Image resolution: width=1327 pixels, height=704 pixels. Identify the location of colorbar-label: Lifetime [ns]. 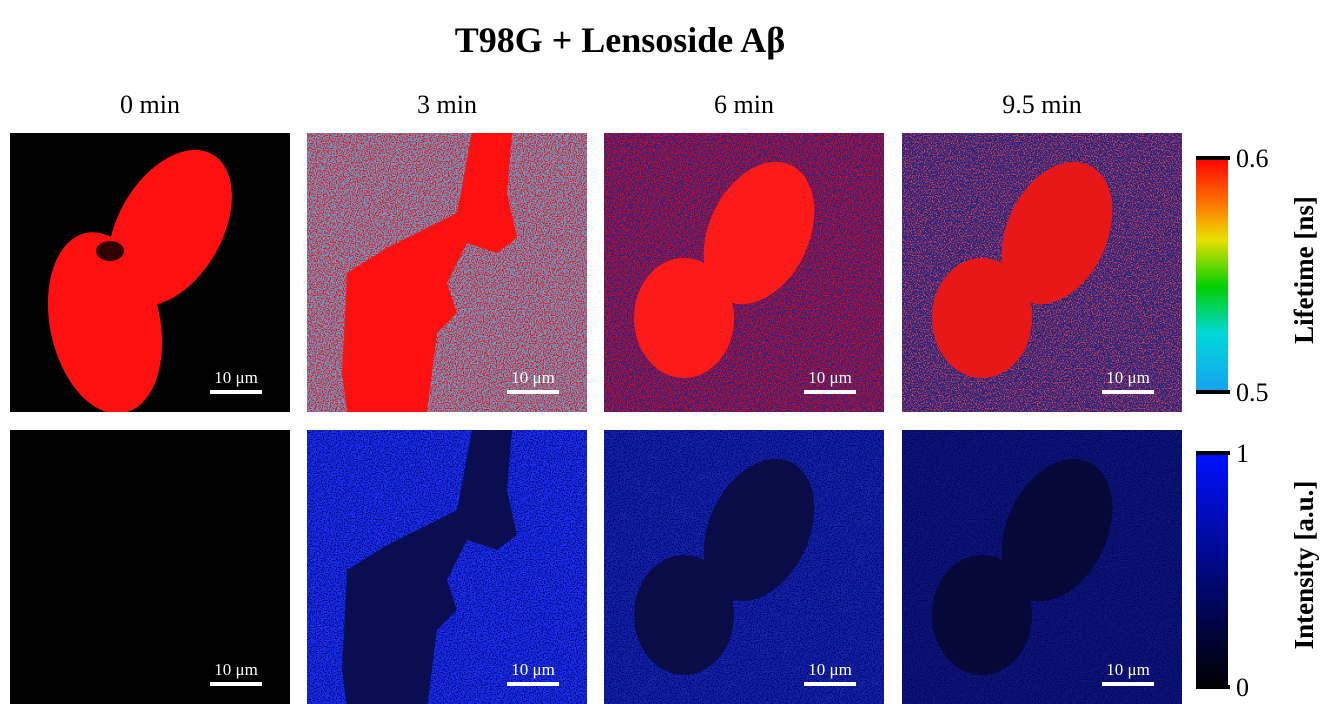
(1304, 270).